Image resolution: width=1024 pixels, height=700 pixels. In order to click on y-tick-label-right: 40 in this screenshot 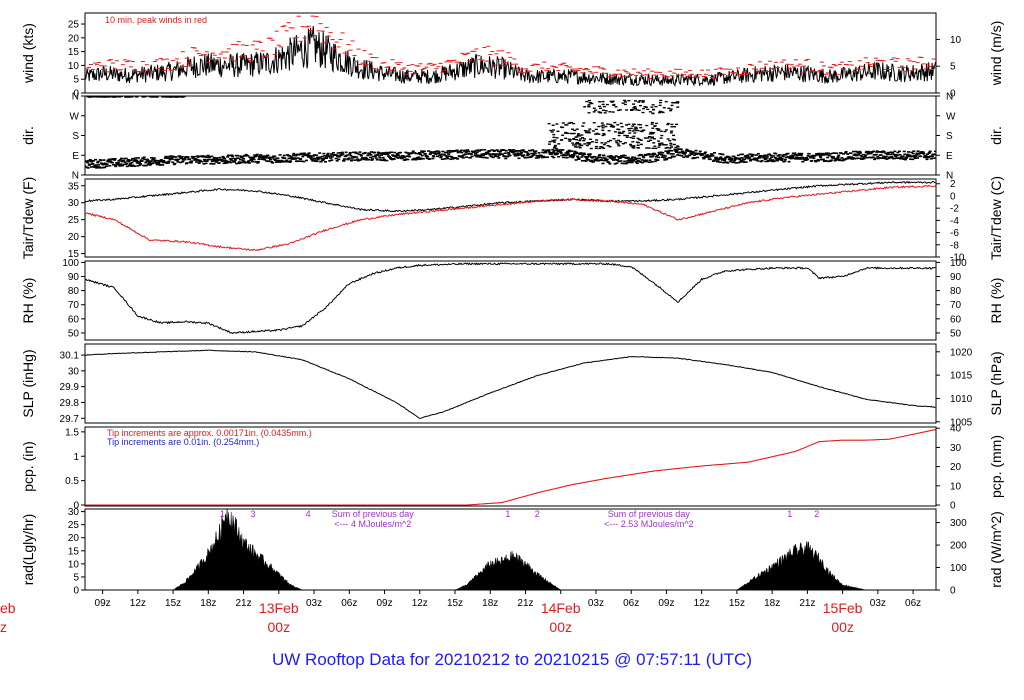, I will do `click(956, 429)`.